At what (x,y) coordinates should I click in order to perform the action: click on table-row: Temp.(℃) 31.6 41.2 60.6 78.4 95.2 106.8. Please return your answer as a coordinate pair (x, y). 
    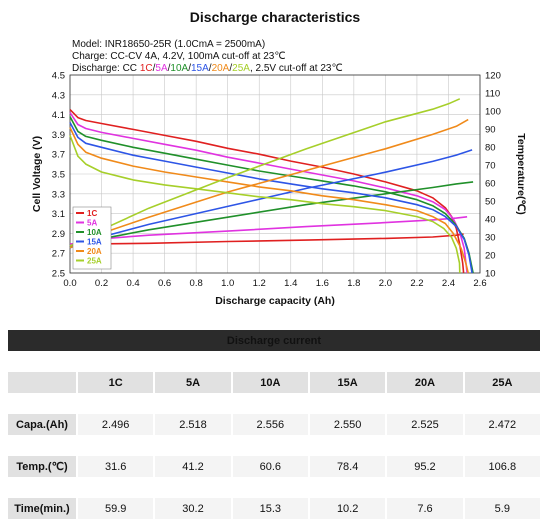
    Looking at the image, I should click on (274, 466).